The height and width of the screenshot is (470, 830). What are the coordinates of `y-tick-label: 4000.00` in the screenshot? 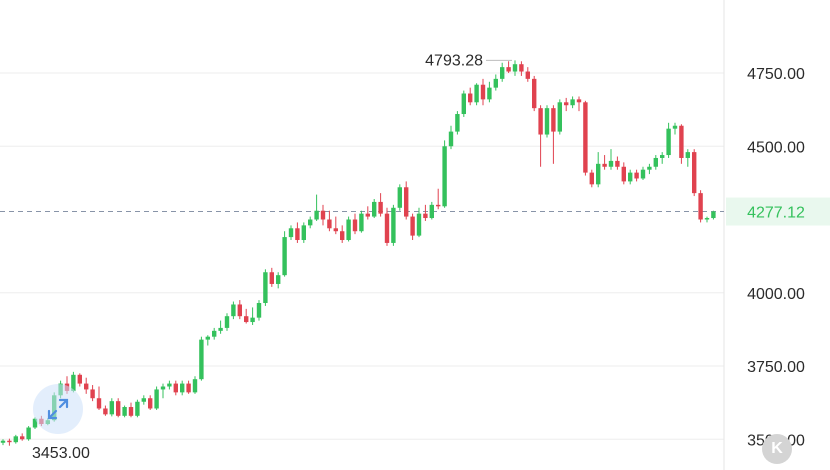 It's located at (776, 294).